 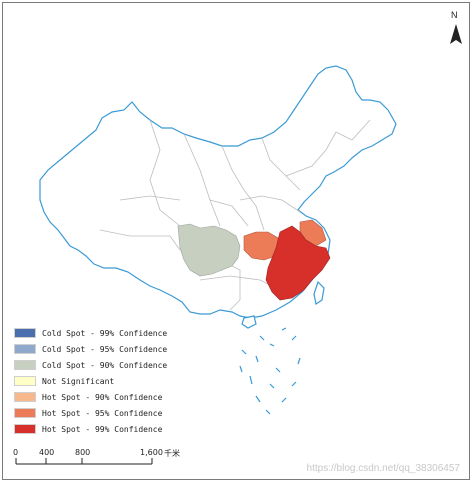 I want to click on legend-label: Hot Spot - 99% Confidence, so click(x=102, y=429).